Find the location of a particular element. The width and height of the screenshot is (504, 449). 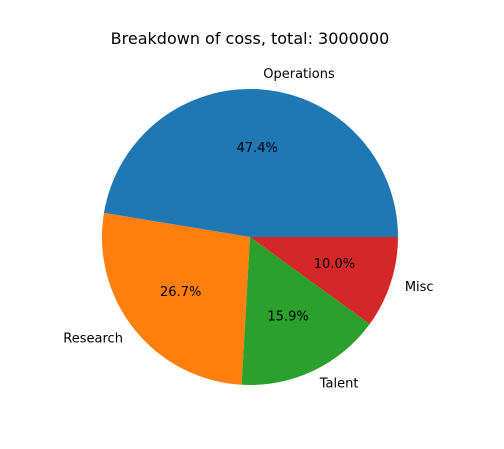

slice-label-research: Research is located at coordinates (93, 338).